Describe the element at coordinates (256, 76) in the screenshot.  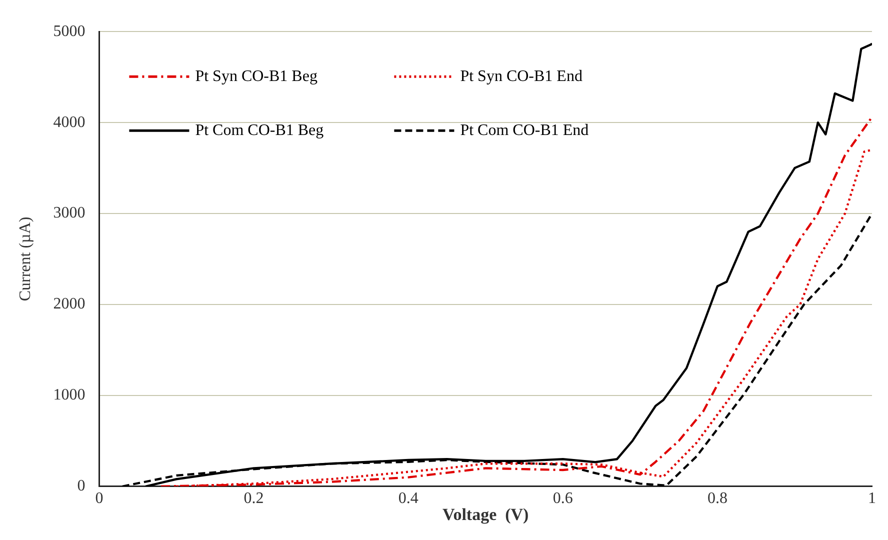
I see `legend-label: Pt Syn CO-B1 Beg` at that location.